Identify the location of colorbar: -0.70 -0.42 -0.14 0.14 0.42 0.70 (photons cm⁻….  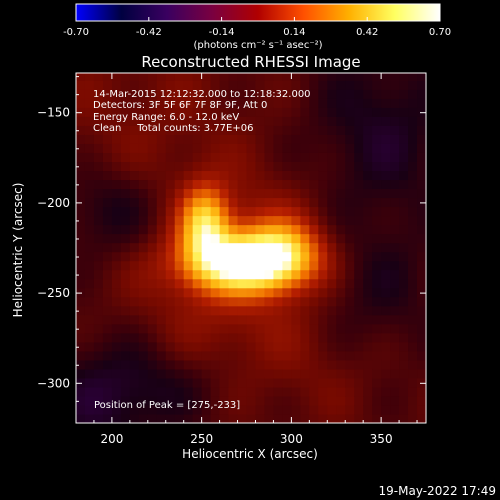
(257, 27).